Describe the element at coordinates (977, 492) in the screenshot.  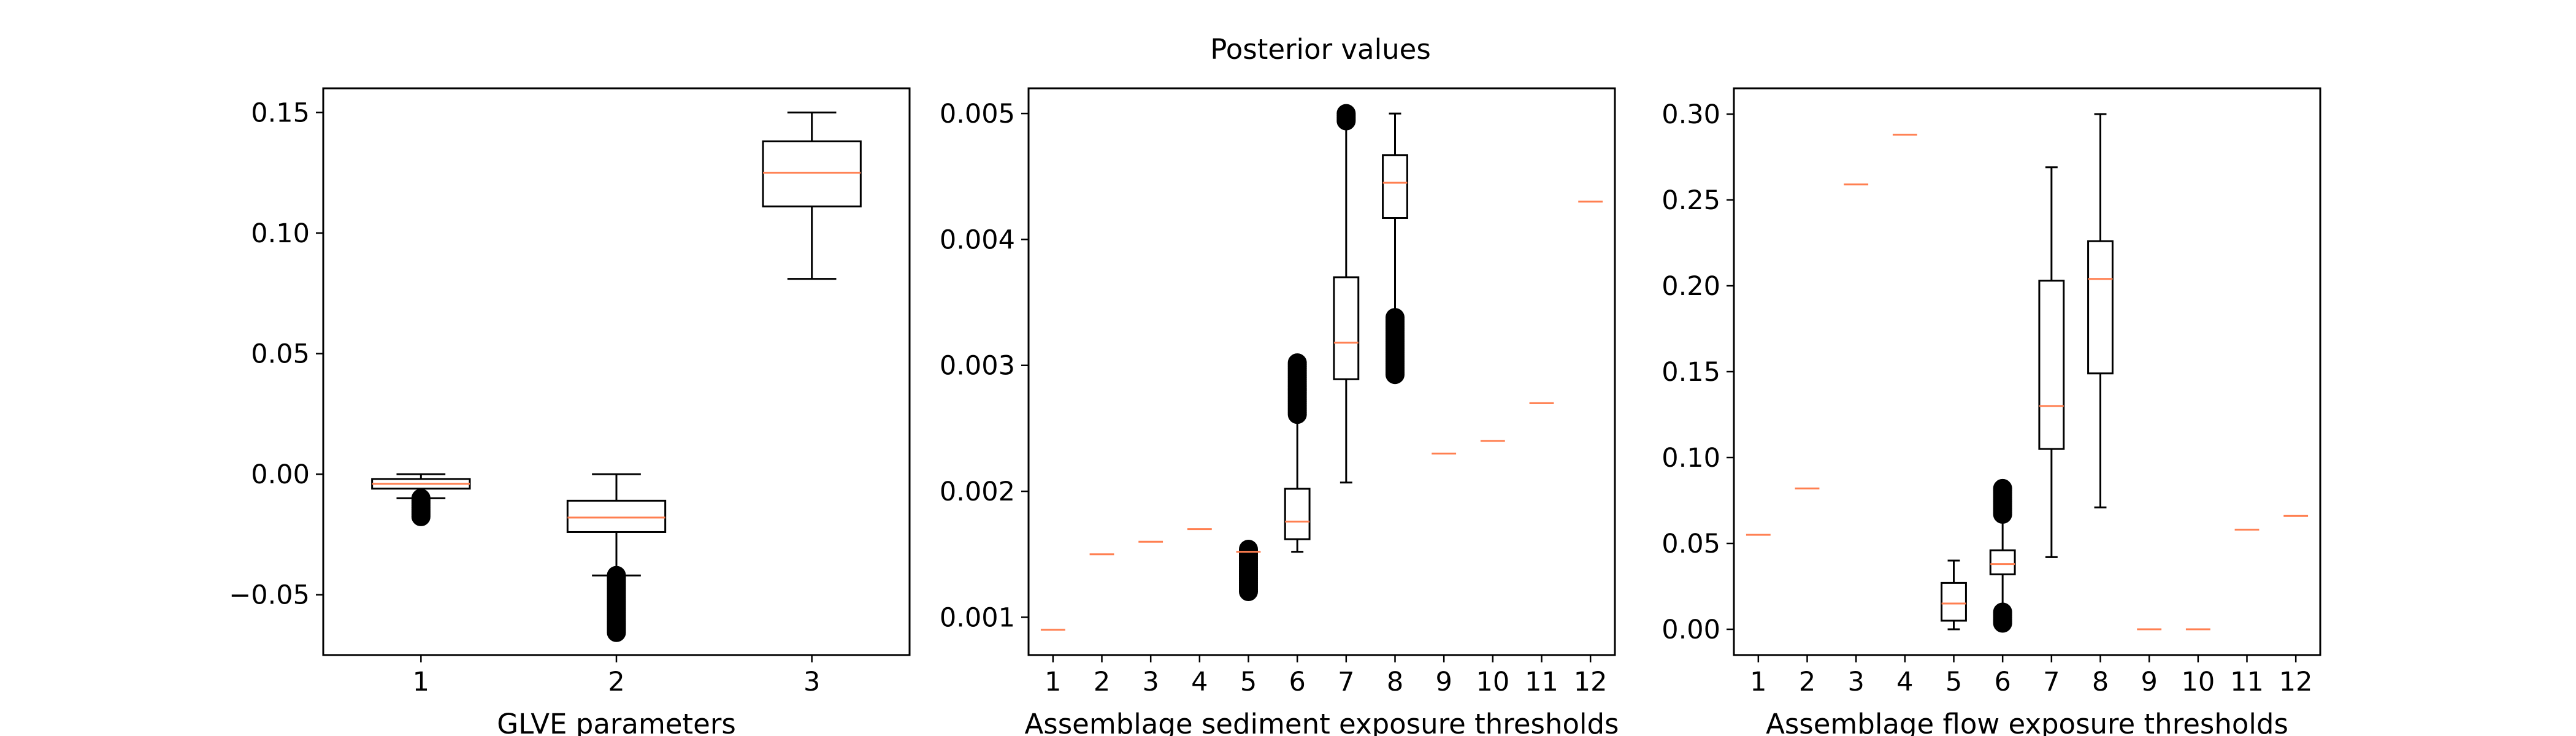
I see `y-tick-label: 0.002` at that location.